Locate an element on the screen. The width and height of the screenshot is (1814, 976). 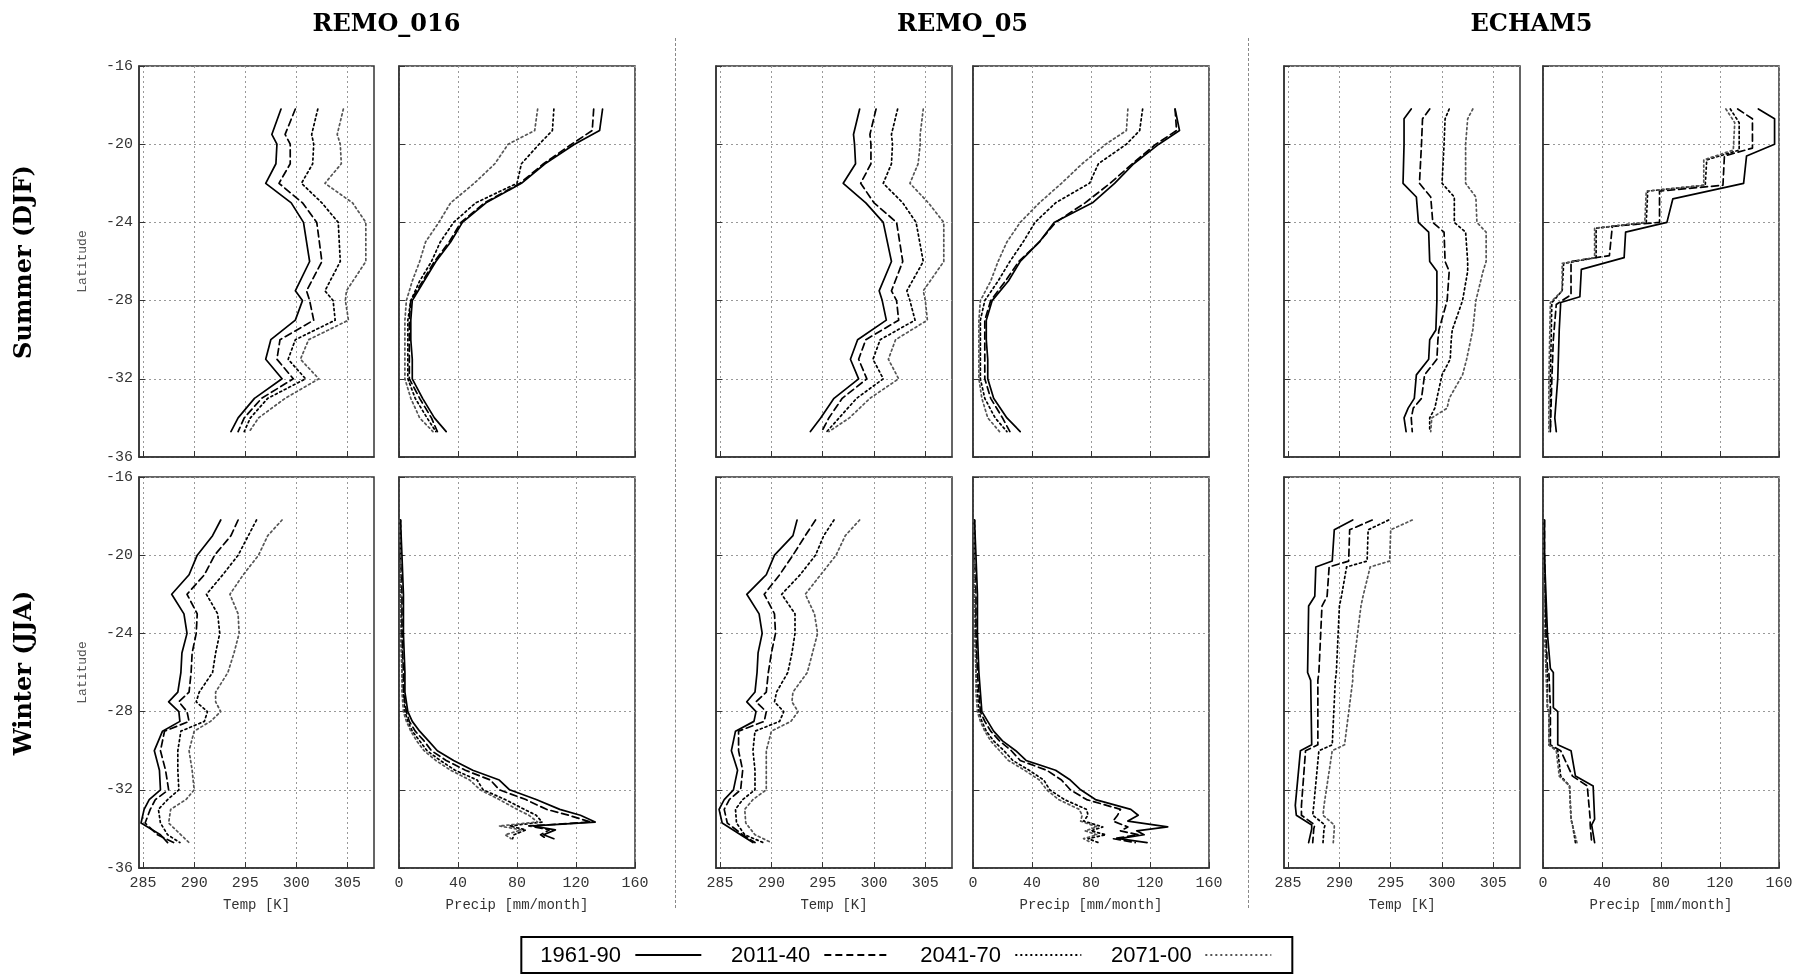
text: Winter (JJA) is located at coordinates (23, 673).